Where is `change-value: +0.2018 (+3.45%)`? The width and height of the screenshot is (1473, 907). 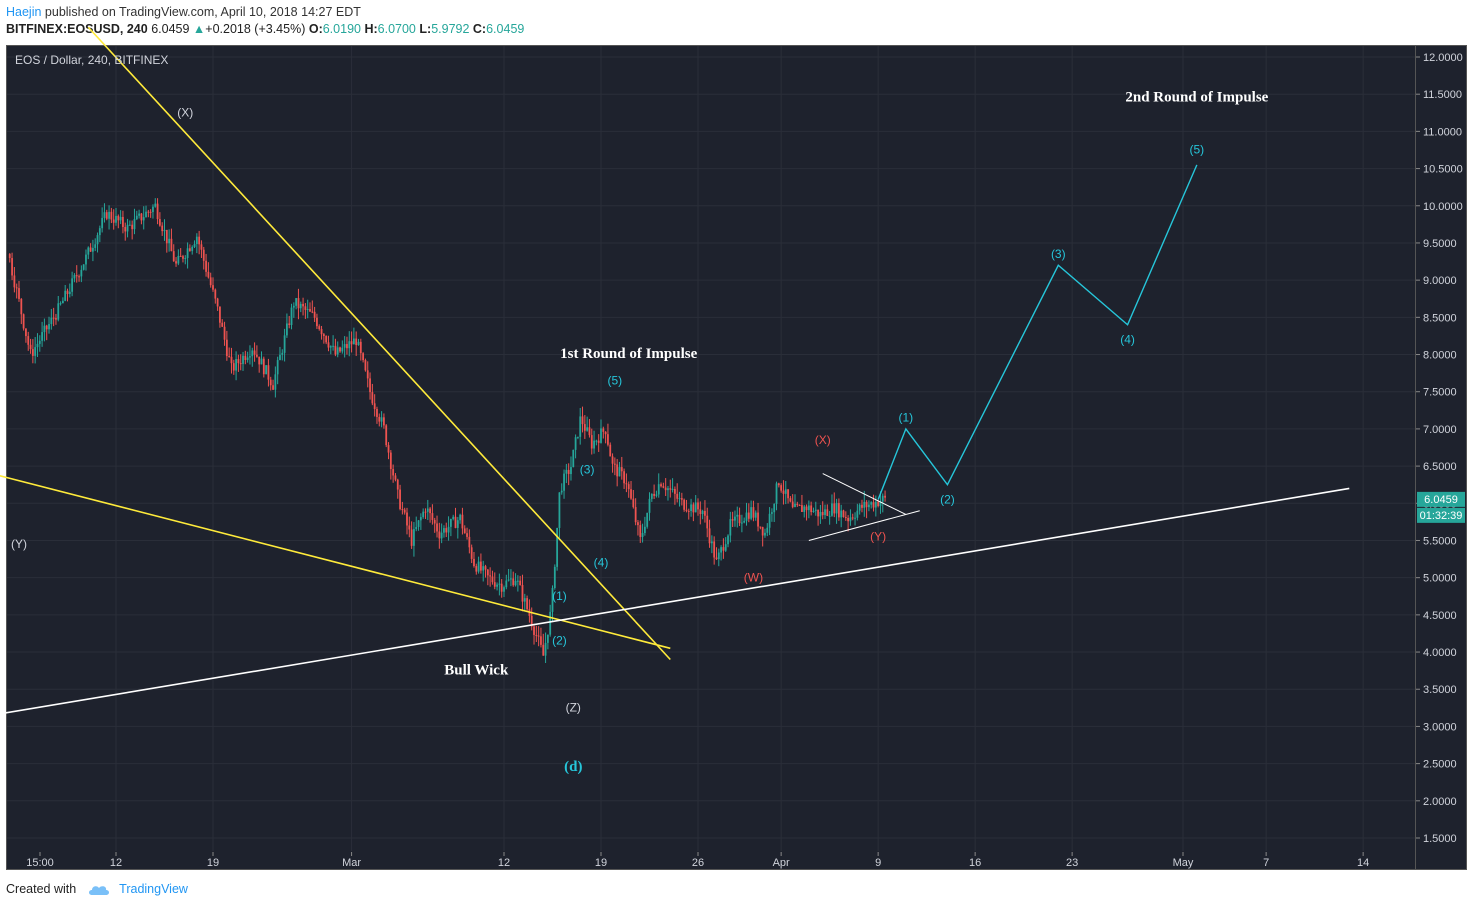 change-value: +0.2018 (+3.45%) is located at coordinates (255, 29).